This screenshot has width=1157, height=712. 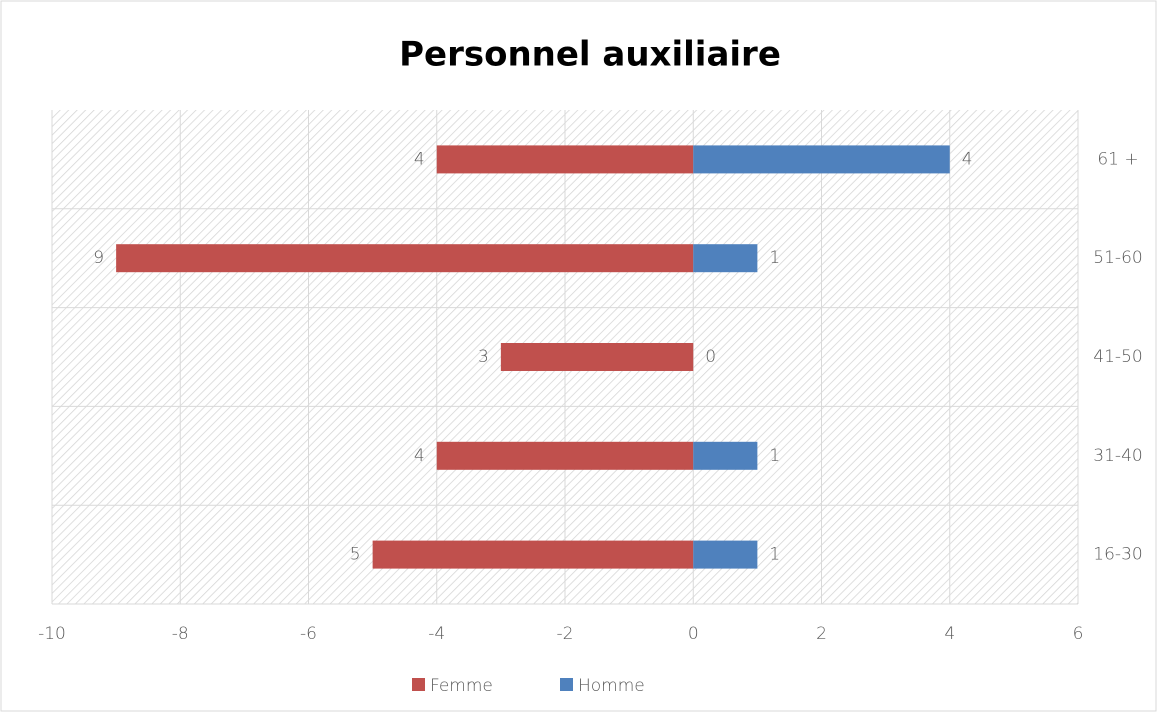 What do you see at coordinates (355, 555) in the screenshot?
I see `data-label: 5` at bounding box center [355, 555].